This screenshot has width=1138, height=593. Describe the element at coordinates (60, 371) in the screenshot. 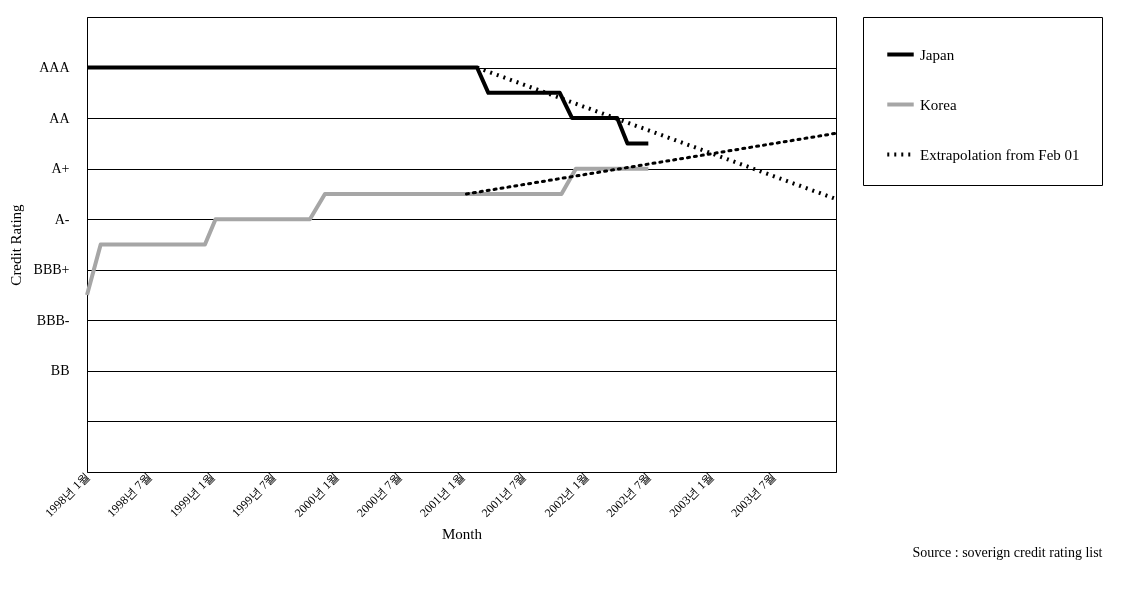

I see `category-label: BB` at that location.